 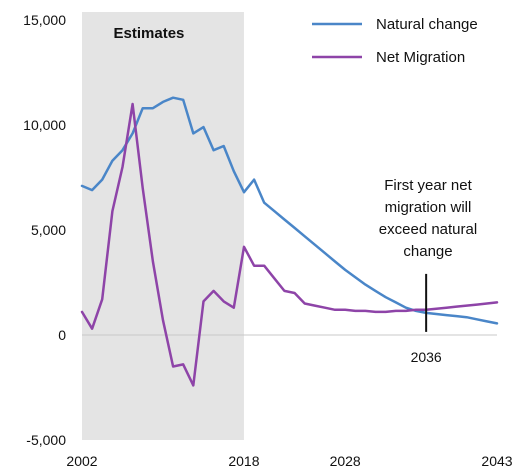 What do you see at coordinates (496, 461) in the screenshot?
I see `x-tick-label: 2043` at bounding box center [496, 461].